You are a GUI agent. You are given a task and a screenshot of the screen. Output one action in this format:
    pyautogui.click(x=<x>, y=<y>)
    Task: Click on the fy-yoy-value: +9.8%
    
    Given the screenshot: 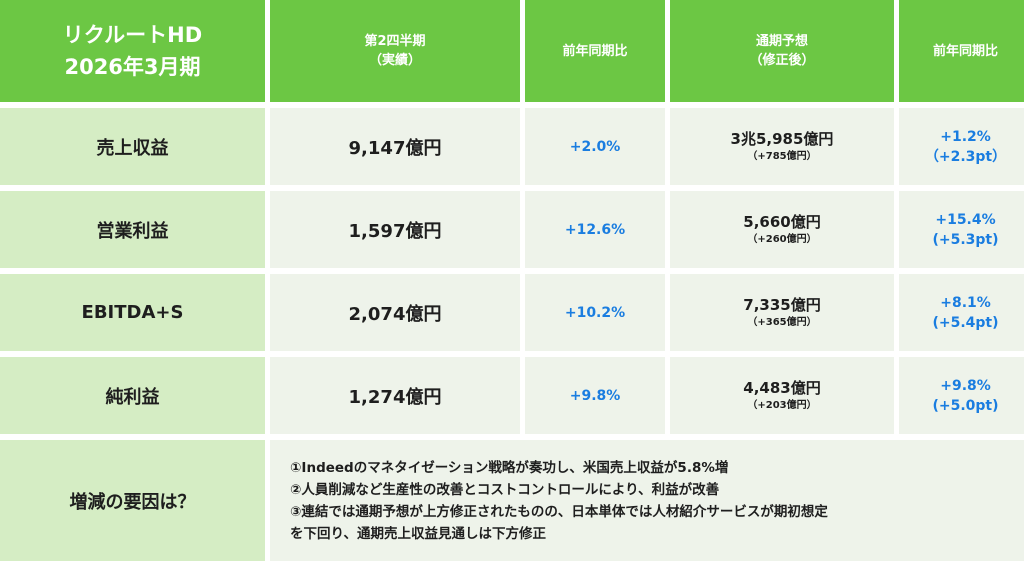 What is the action you would take?
    pyautogui.click(x=965, y=385)
    